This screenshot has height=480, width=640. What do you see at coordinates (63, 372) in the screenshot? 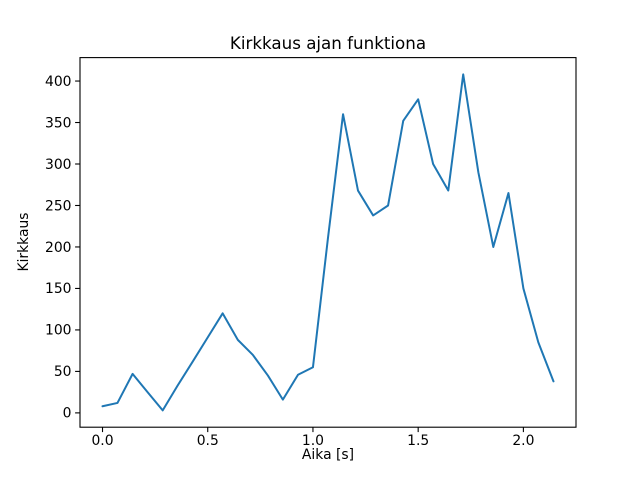
I see `y-tick-label: 50` at bounding box center [63, 372].